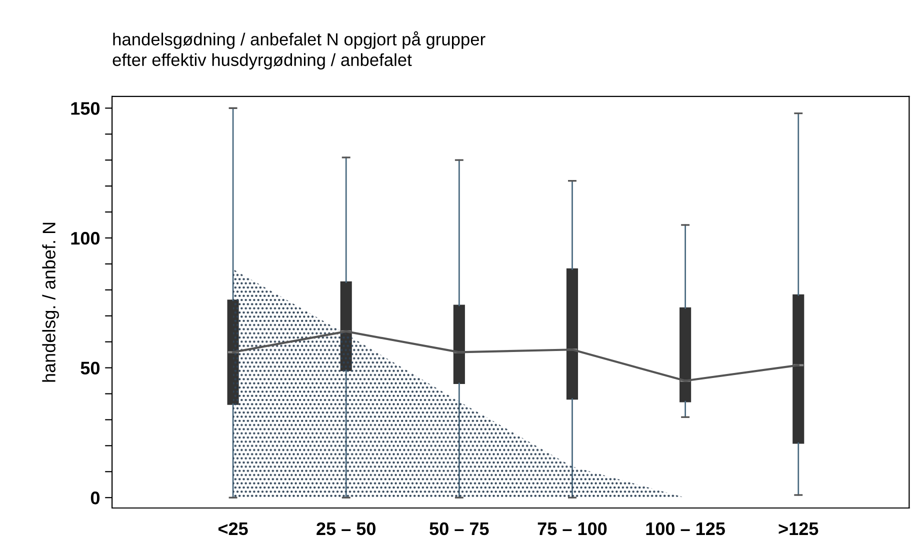 The width and height of the screenshot is (911, 548). Describe the element at coordinates (346, 529) in the screenshot. I see `x-tick-label: 25 – 50` at that location.